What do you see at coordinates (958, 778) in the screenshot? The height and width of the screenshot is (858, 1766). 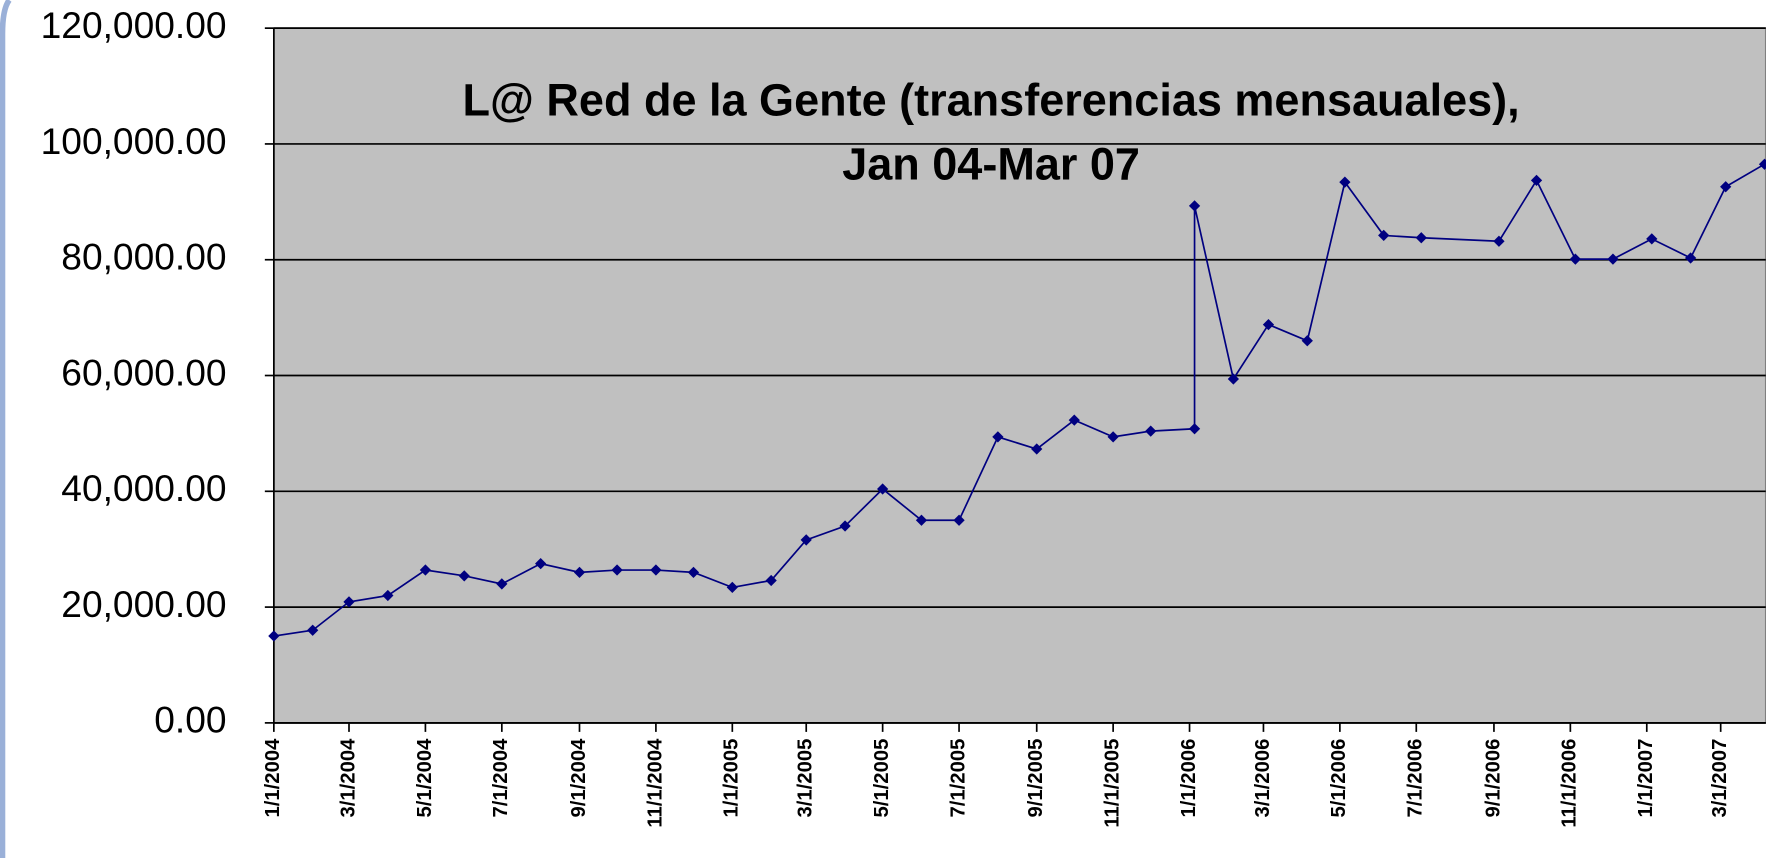 I see `x-tick-label: 7/1/2005` at bounding box center [958, 778].